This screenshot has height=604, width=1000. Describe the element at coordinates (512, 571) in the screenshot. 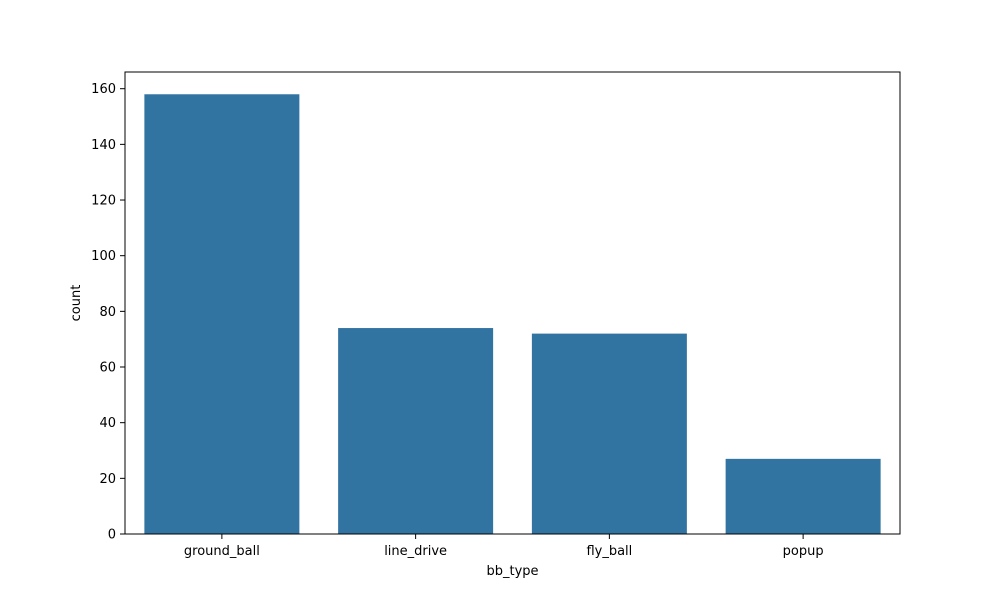

I see `x-axis-label: bb_type` at that location.